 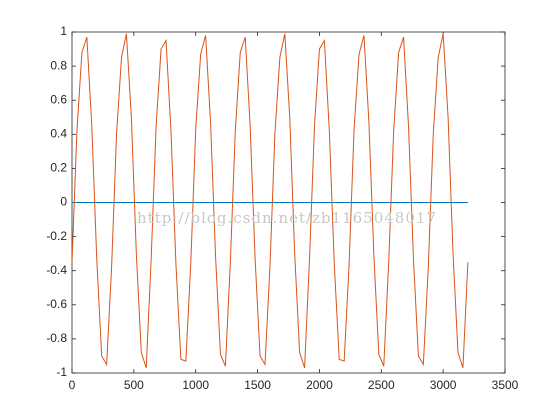 I want to click on y-tick-label: -0.8, so click(x=56, y=338).